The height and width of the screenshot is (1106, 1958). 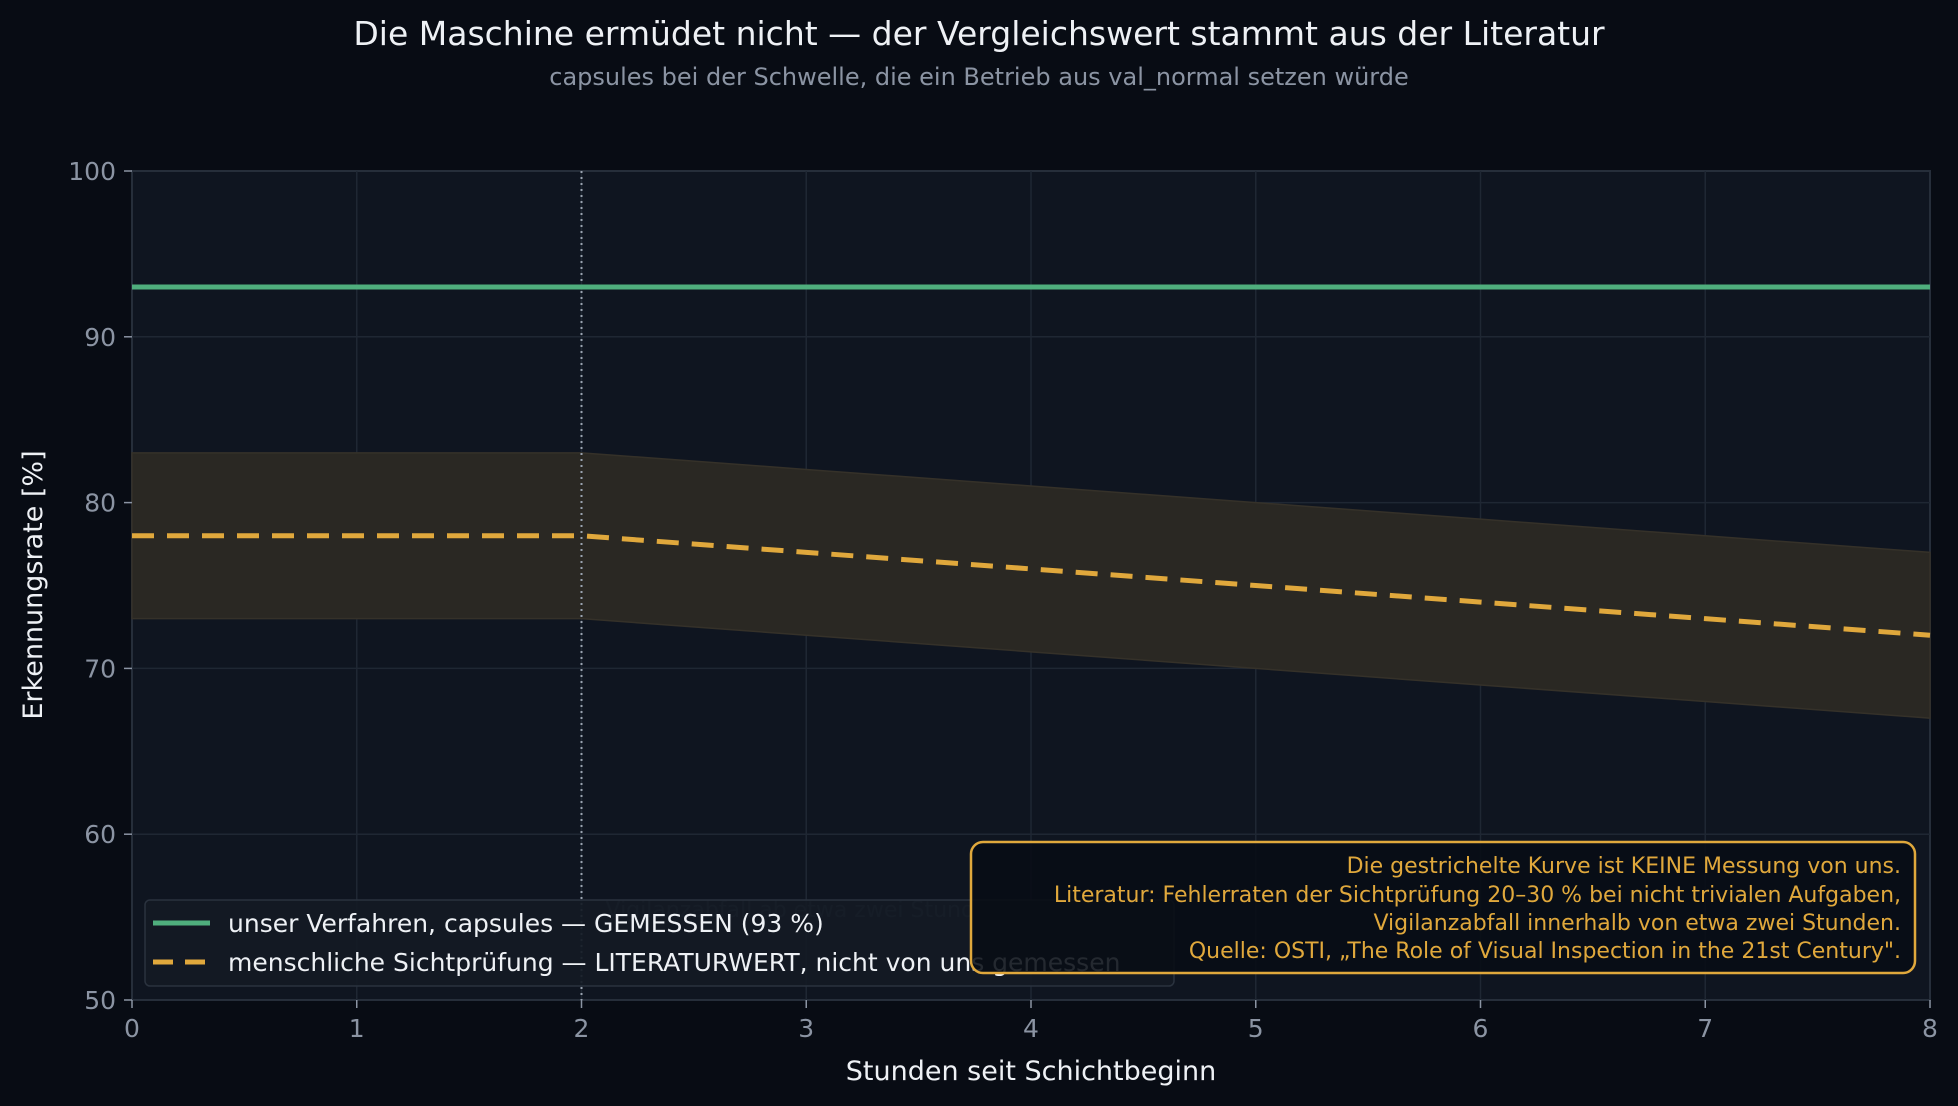 I want to click on y-tick-label-5: 100, so click(x=92, y=171).